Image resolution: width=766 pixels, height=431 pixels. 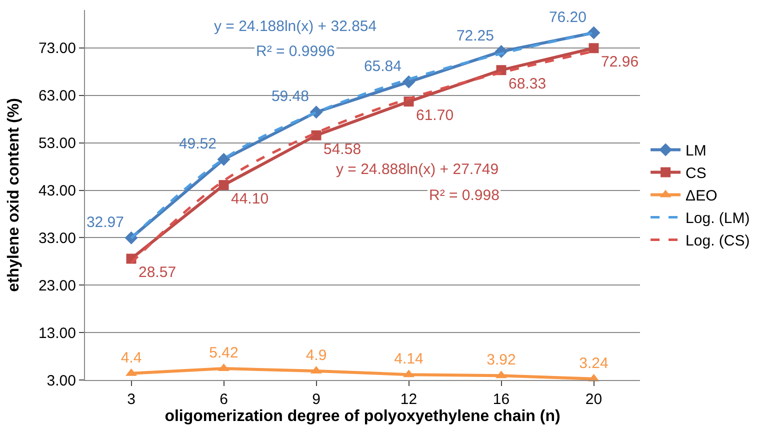 I want to click on annotation: R² = 0.998, so click(x=464, y=195).